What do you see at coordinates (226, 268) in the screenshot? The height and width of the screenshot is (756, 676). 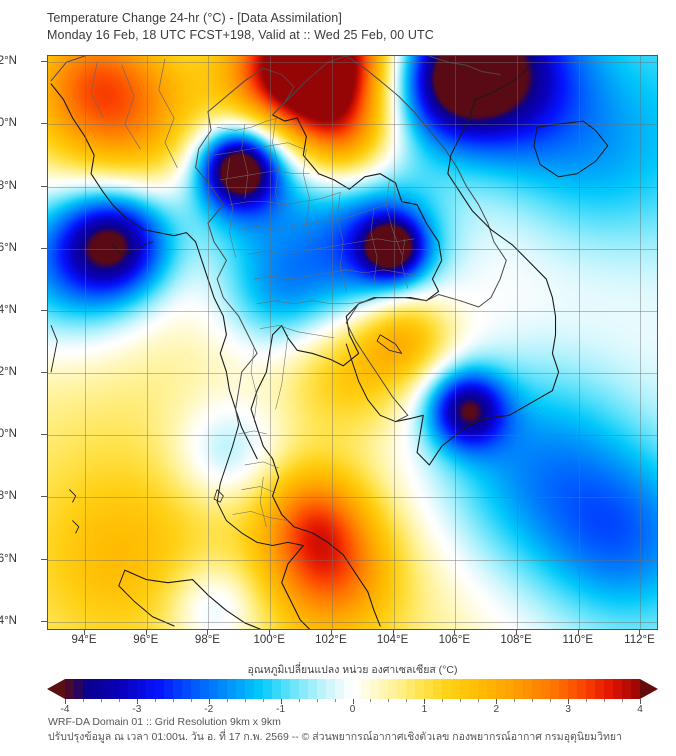 I see `border-myanmar-thailand` at bounding box center [226, 268].